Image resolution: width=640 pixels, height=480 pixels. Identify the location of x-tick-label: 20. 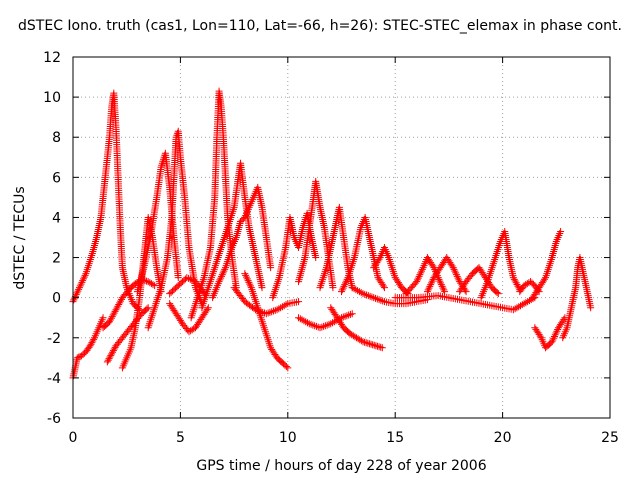
(503, 438).